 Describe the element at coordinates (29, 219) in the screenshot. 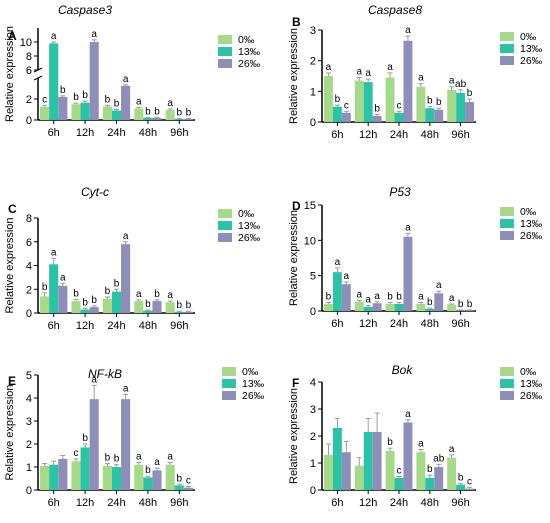

I see `y-tick-label: 8` at that location.